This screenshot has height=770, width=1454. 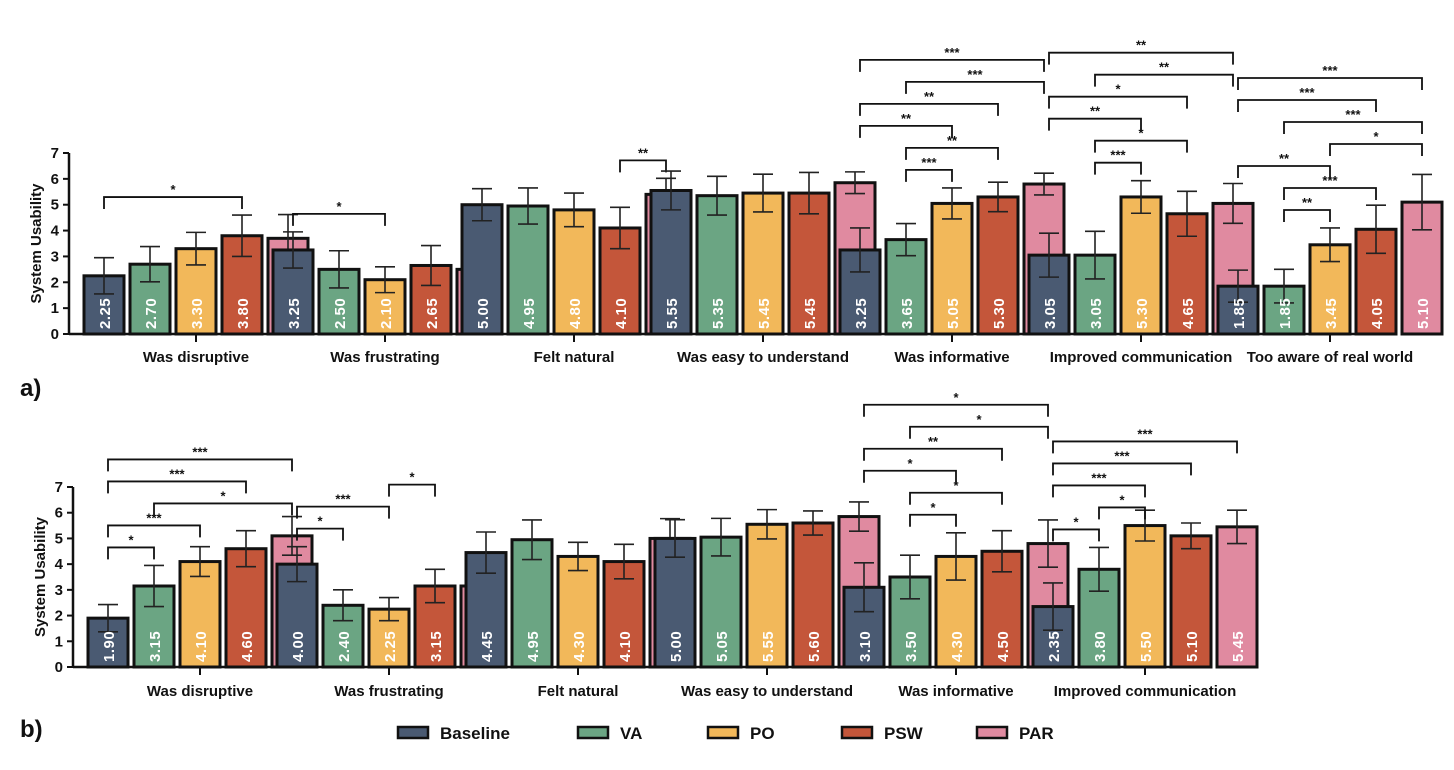 What do you see at coordinates (55, 308) in the screenshot?
I see `y-tick-label: 1` at bounding box center [55, 308].